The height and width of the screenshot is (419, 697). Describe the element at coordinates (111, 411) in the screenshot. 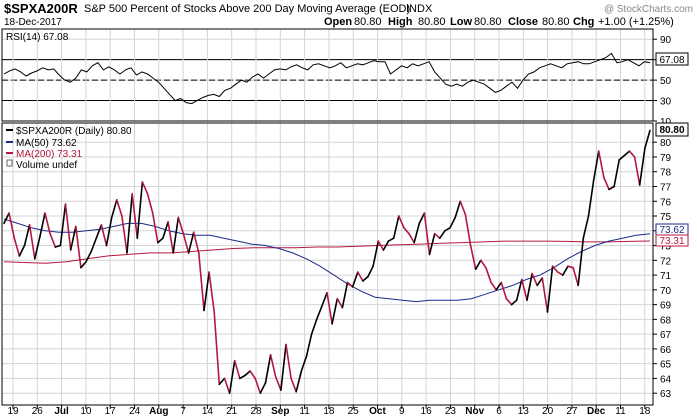

I see `x-tick-label: 17` at that location.